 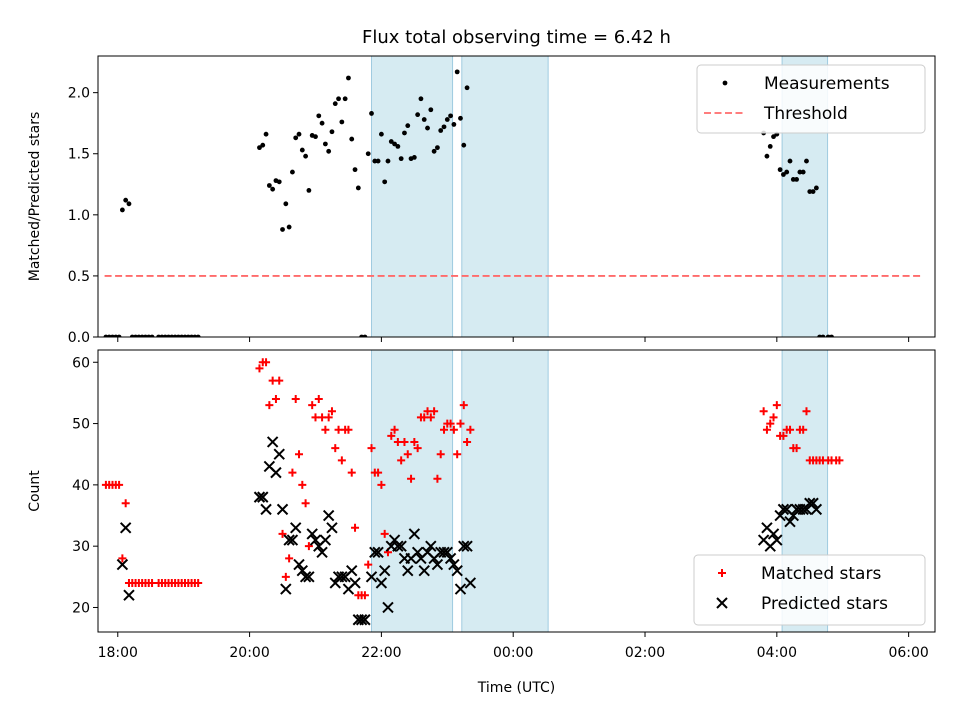 I want to click on legend-box, so click(x=809, y=590).